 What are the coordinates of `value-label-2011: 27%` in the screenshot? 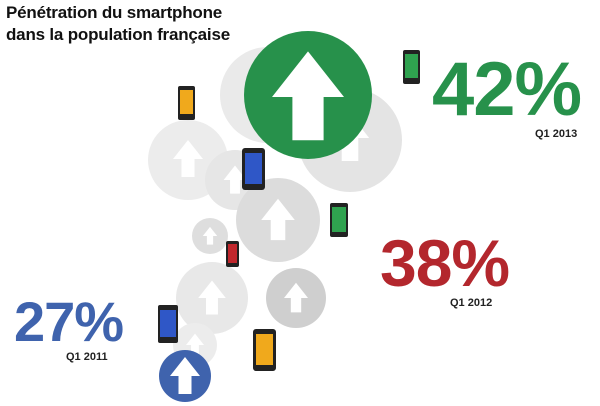 It's located at (69, 321).